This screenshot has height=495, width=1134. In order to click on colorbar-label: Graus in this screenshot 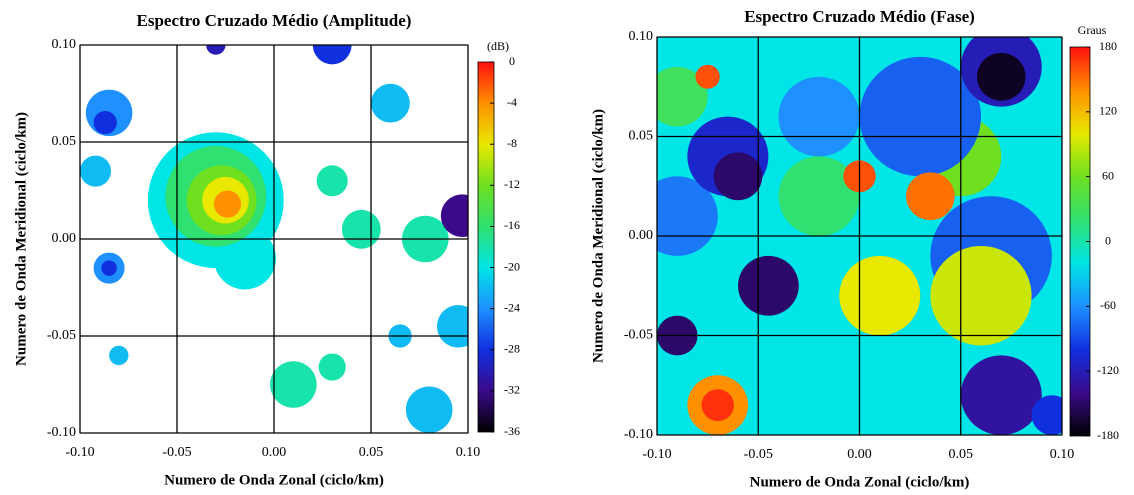, I will do `click(1092, 30)`.